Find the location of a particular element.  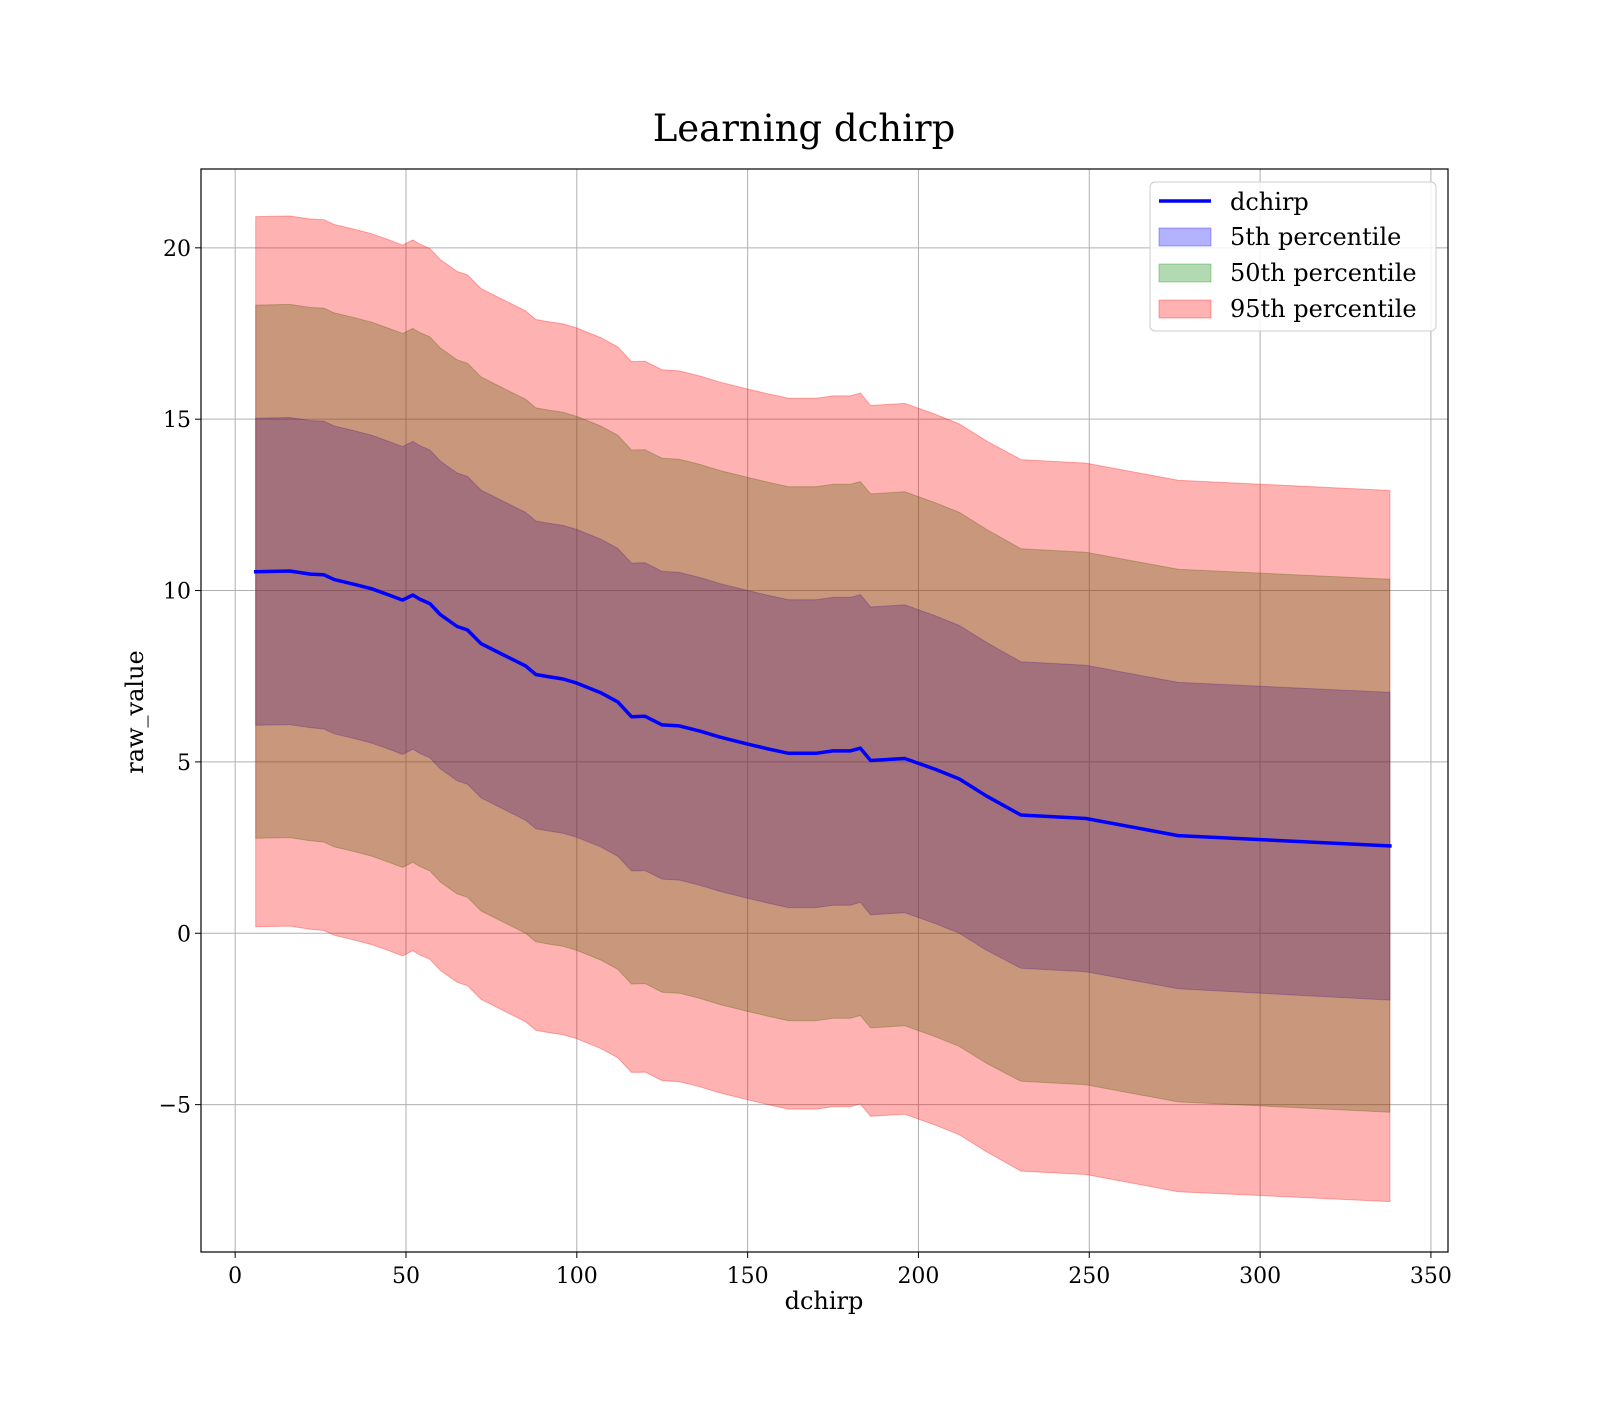

legend-swatch-50th is located at coordinates (1185, 273).